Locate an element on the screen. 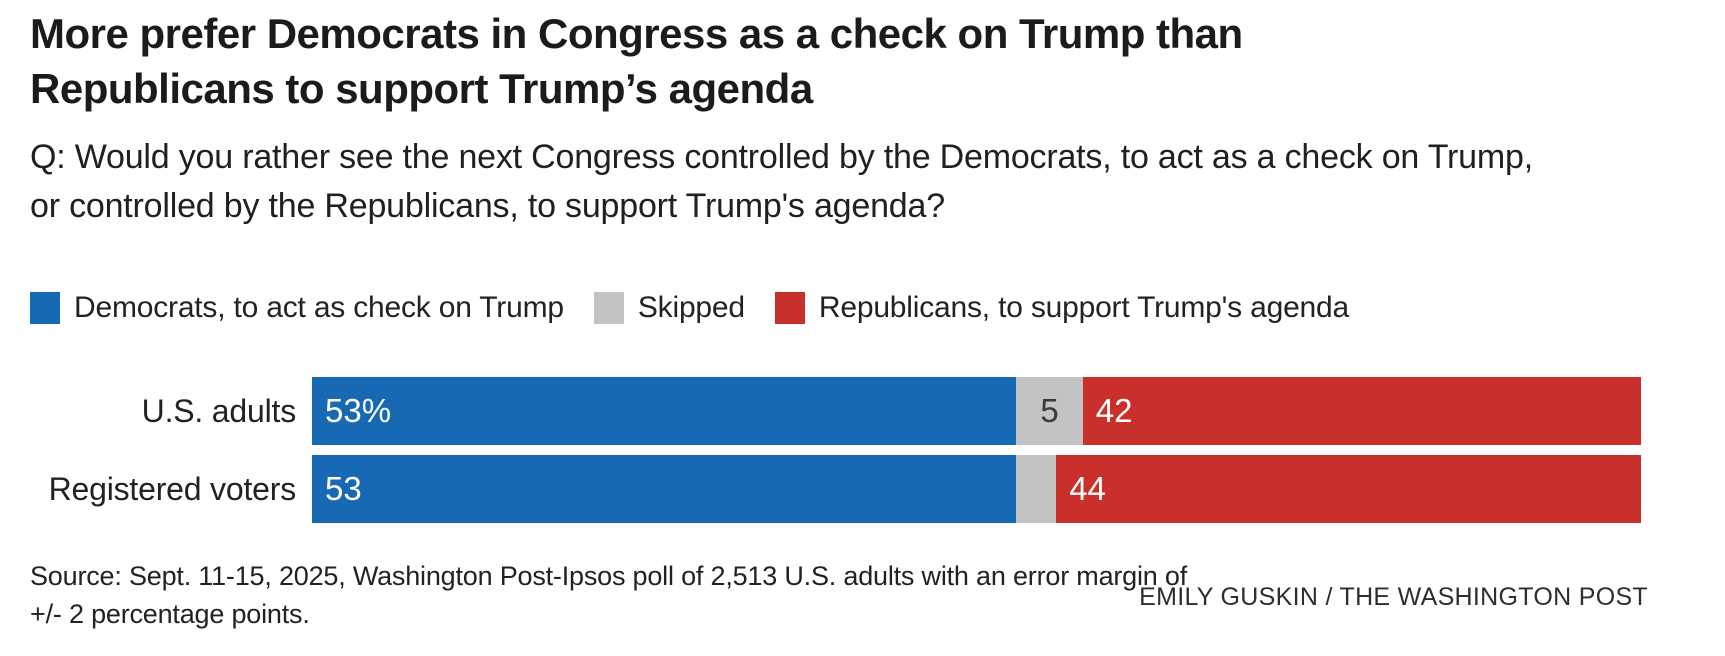 The image size is (1725, 656). legend-swatch-democrats is located at coordinates (45, 308).